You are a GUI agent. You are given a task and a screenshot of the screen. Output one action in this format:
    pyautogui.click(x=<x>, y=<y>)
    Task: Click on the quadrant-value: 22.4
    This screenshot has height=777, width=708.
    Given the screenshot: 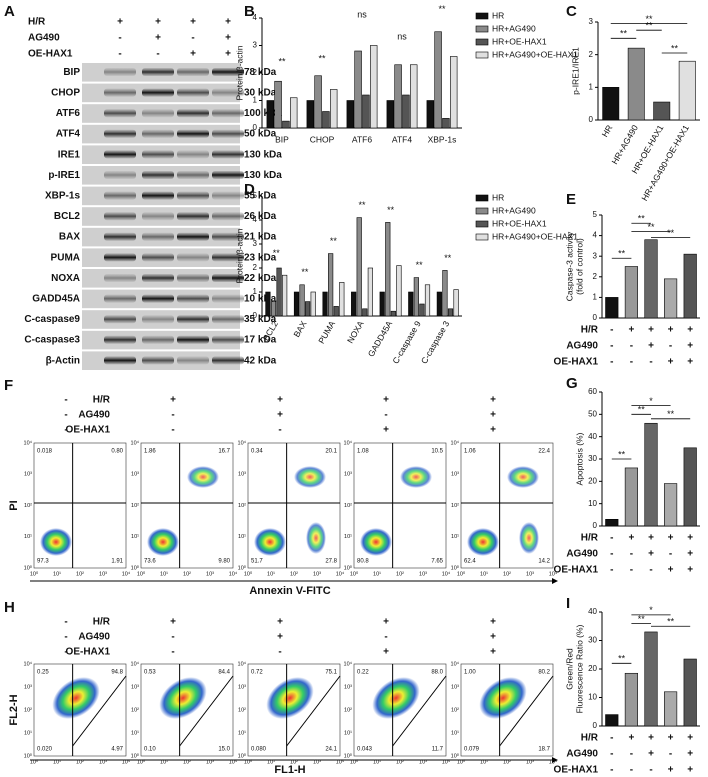 What is the action you would take?
    pyautogui.click(x=544, y=452)
    